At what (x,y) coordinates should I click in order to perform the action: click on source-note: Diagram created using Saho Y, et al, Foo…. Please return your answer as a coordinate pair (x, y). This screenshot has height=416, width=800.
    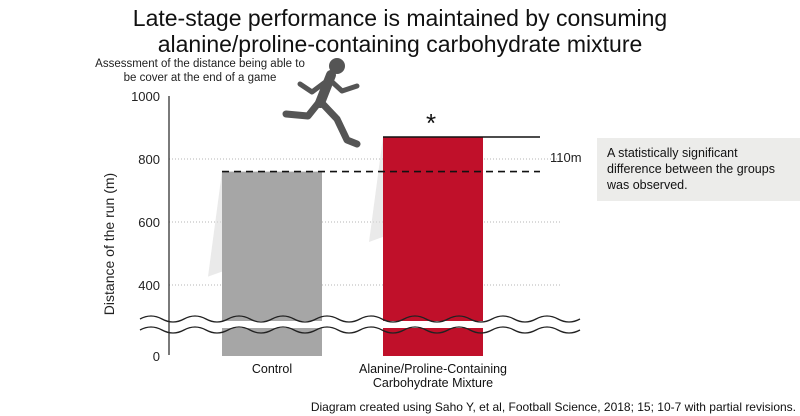
    Looking at the image, I should click on (553, 407).